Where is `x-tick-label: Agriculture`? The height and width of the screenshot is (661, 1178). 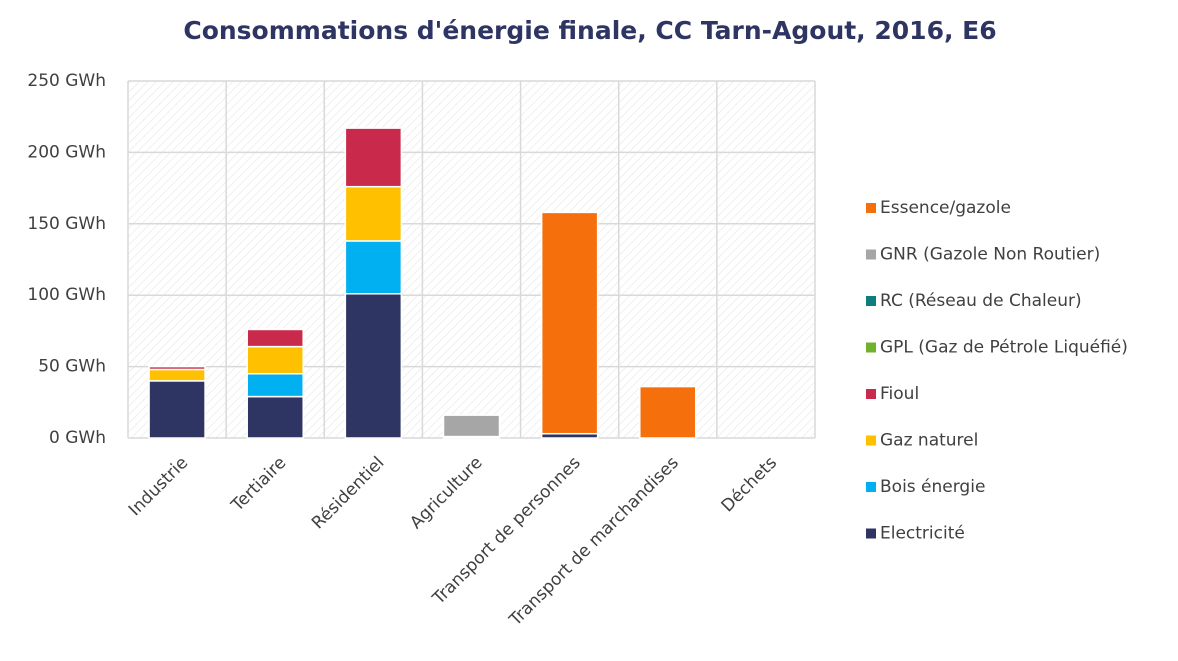 x-tick-label: Agriculture is located at coordinates (446, 493).